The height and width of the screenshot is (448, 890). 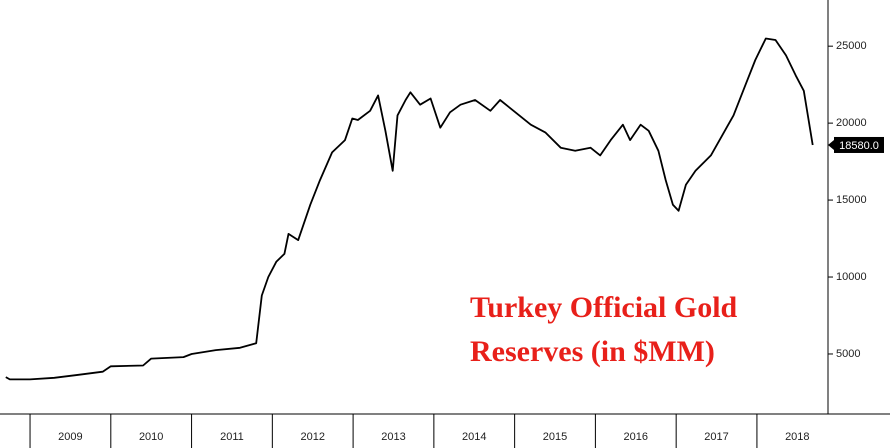 I want to click on y-tick-label: 15000, so click(x=851, y=200).